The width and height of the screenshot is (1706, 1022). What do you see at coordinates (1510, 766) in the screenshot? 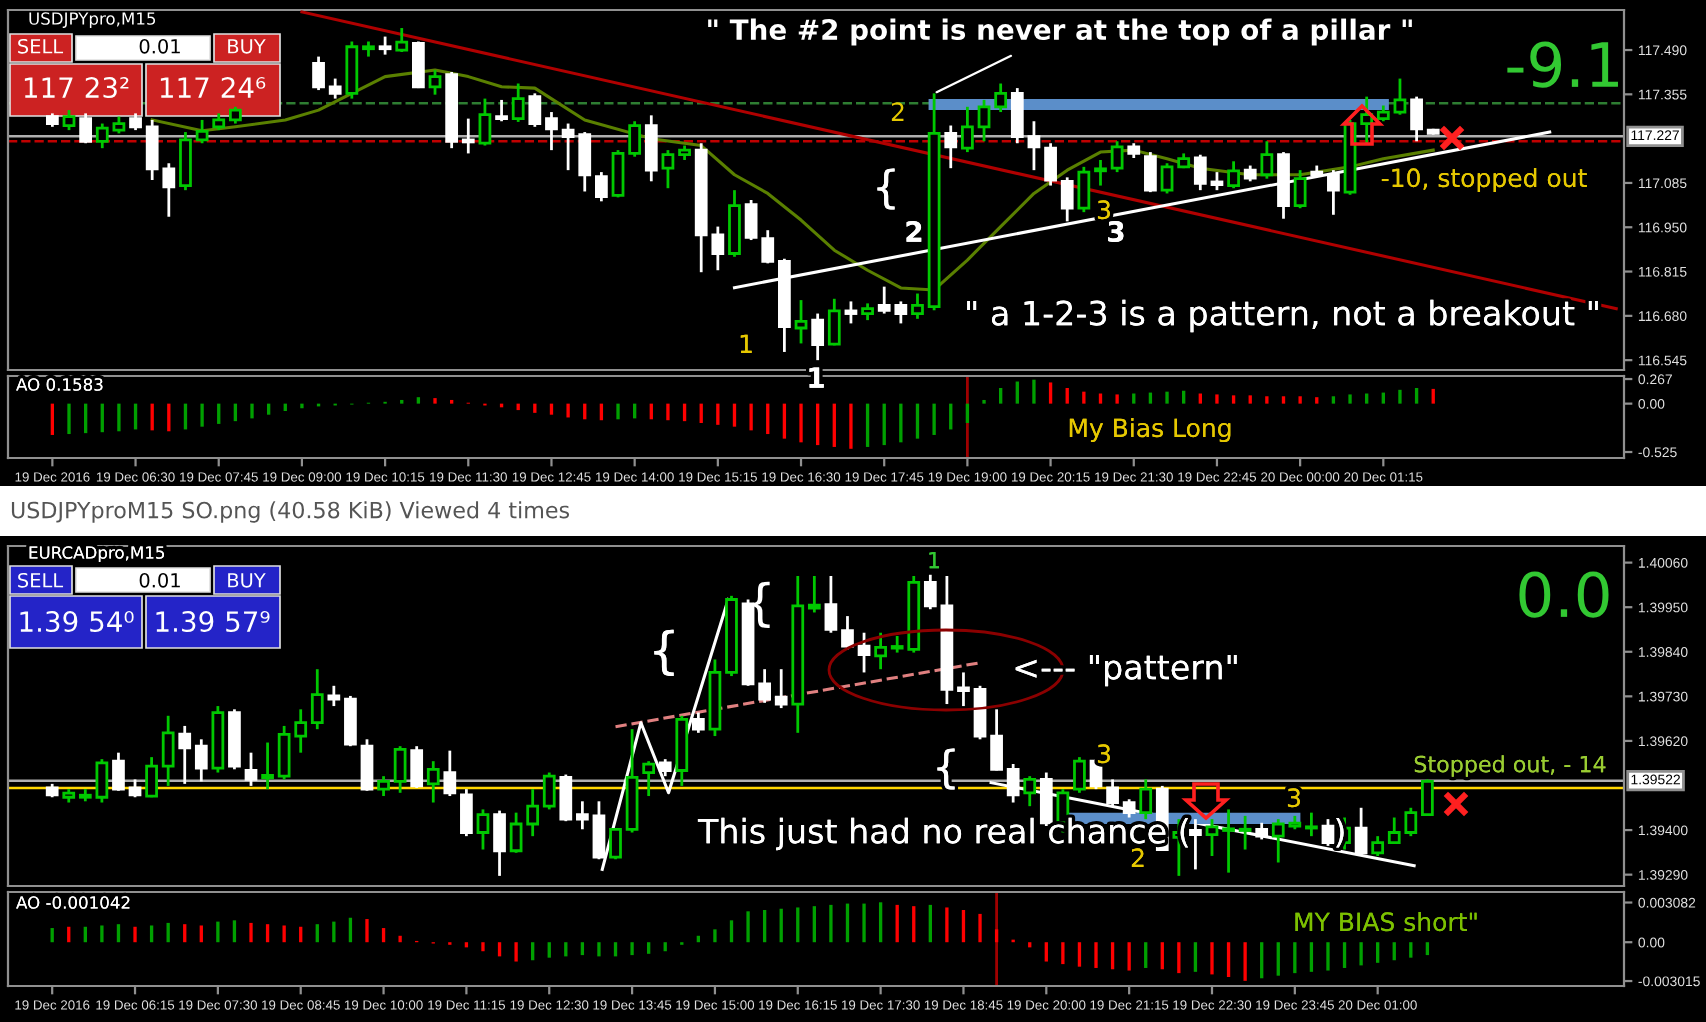
I see `annotation: Stopped out, - 14` at bounding box center [1510, 766].